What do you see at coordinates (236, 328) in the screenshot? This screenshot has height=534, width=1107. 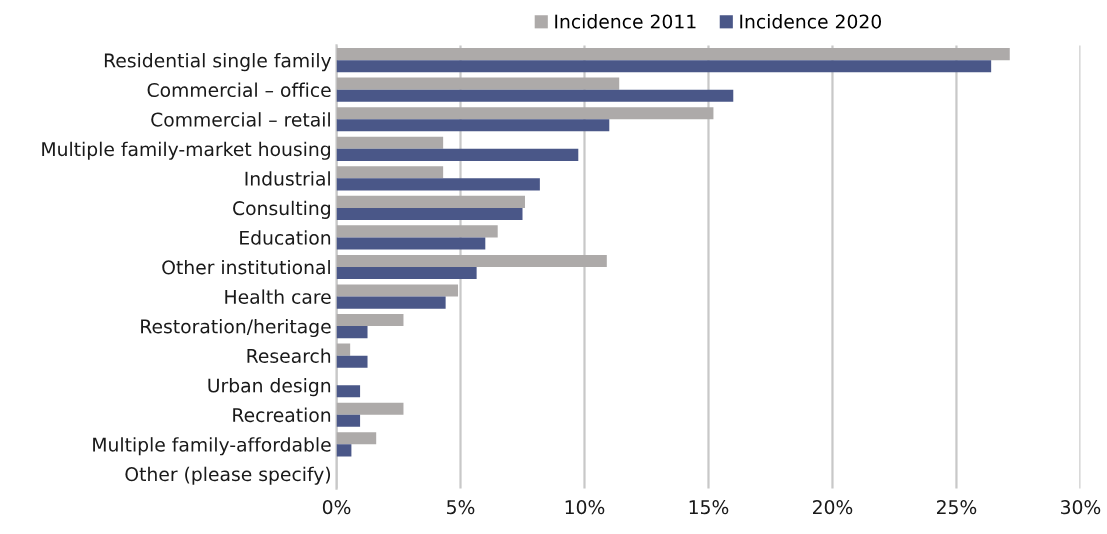 I see `y-tick-label: Restoration/heritage` at bounding box center [236, 328].